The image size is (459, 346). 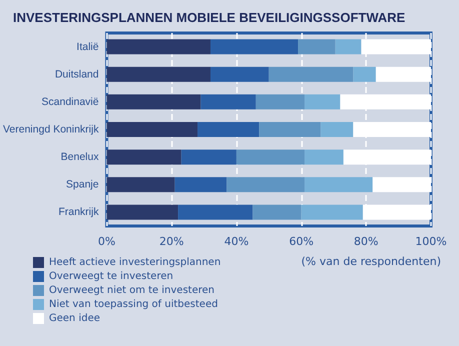 What do you see at coordinates (131, 290) in the screenshot?
I see `legend-label: Overweegt niet om te investeren` at bounding box center [131, 290].